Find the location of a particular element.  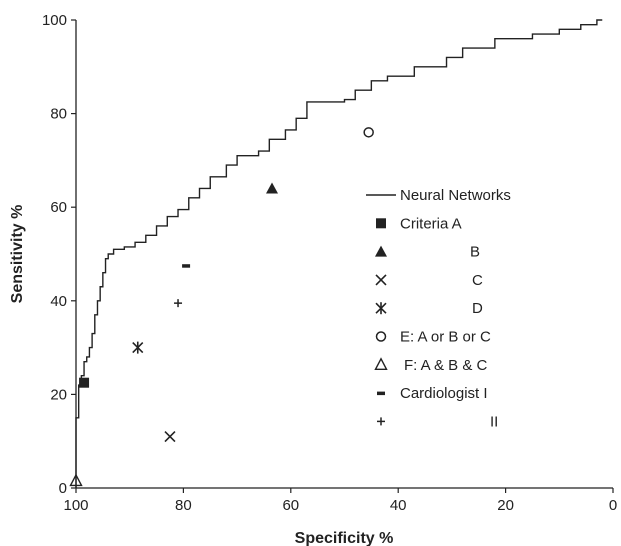

x-tick-label: 60 is located at coordinates (290, 505).